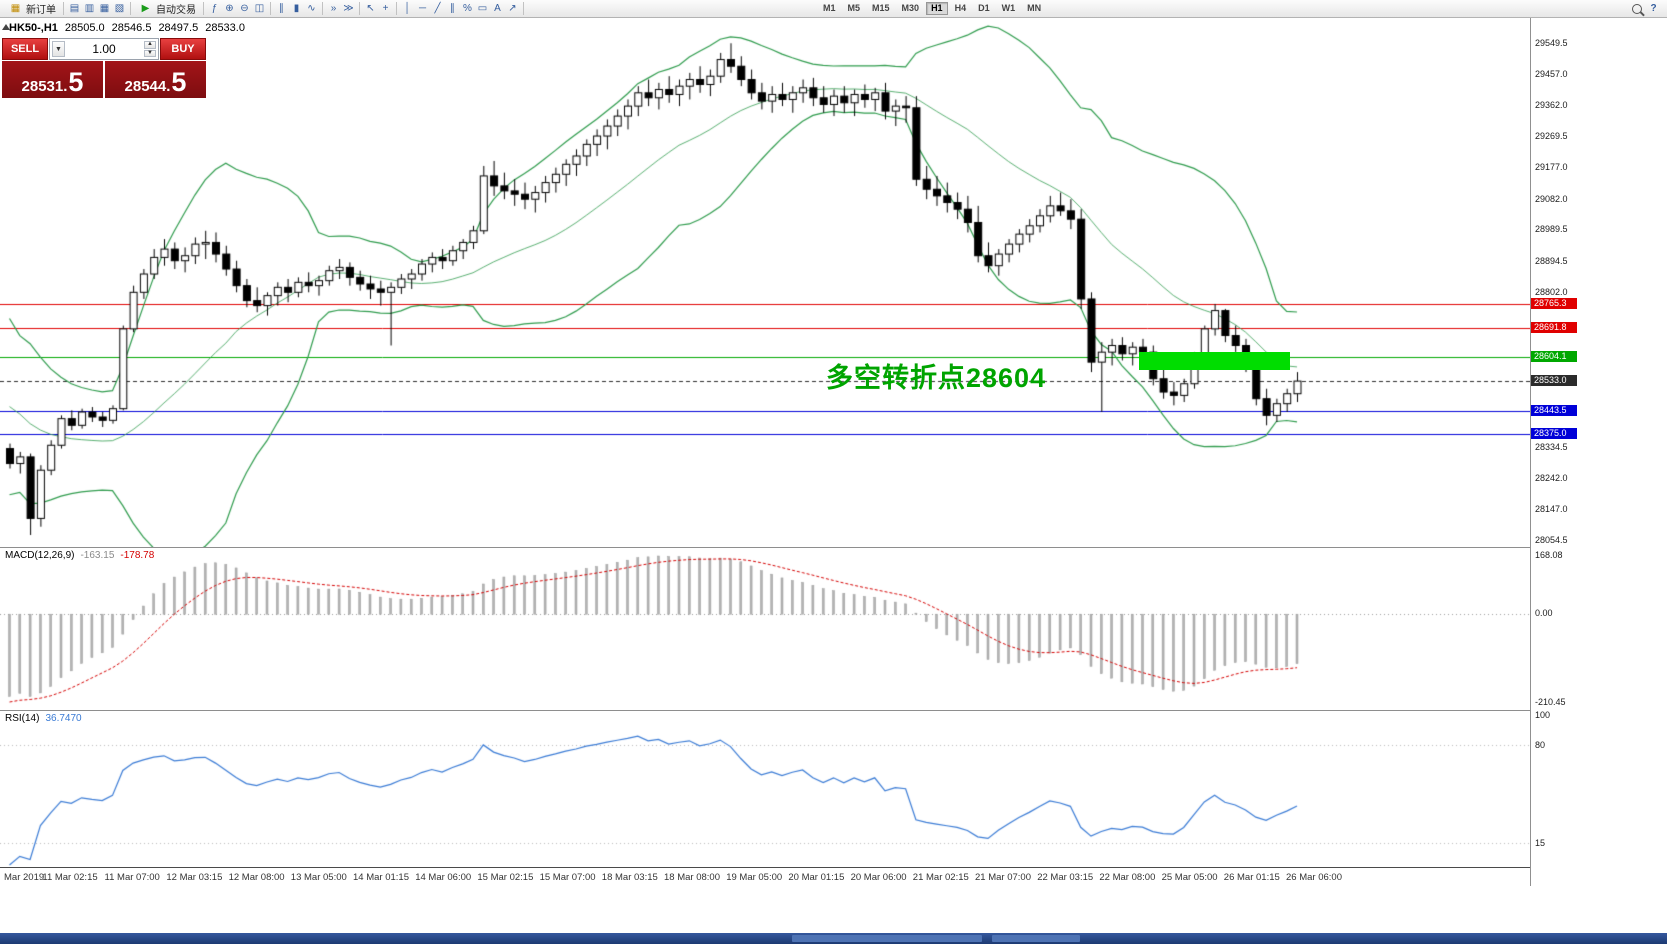  What do you see at coordinates (910, 8) in the screenshot?
I see `timeframe-m30-button: M30` at bounding box center [910, 8].